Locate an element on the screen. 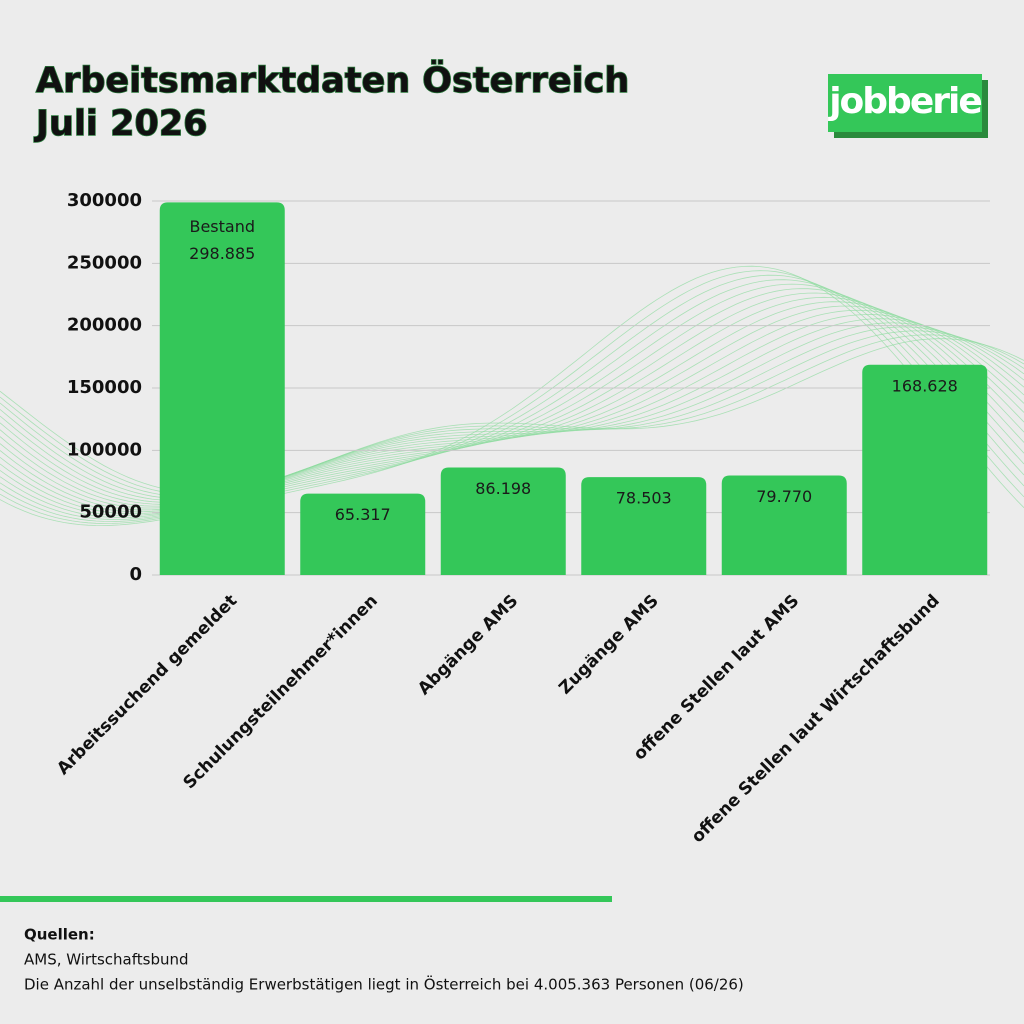 The width and height of the screenshot is (1024, 1024). value-label: 79.770 is located at coordinates (784, 496).